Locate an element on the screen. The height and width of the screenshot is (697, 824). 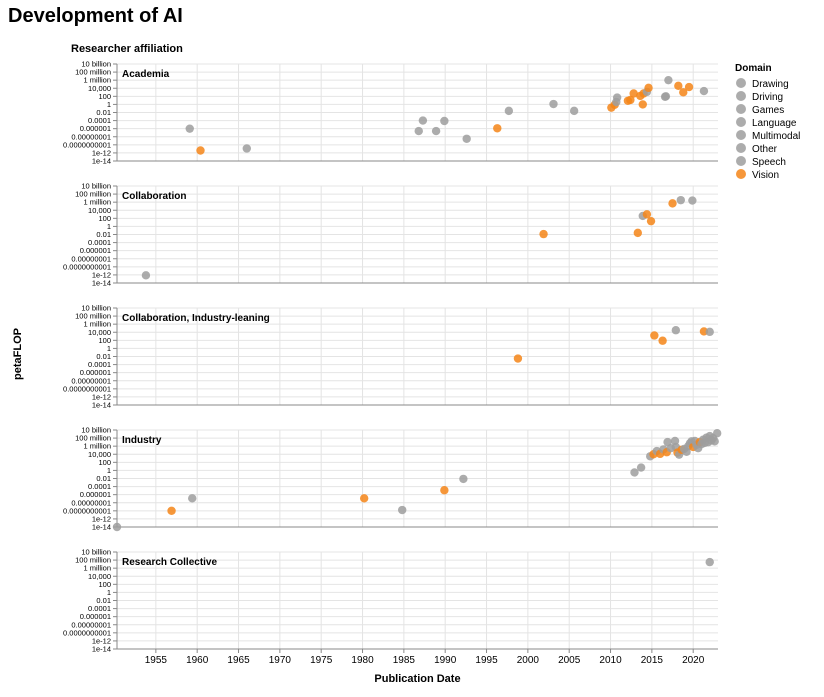
facet-header: Researcher affiliation is located at coordinates (127, 49).